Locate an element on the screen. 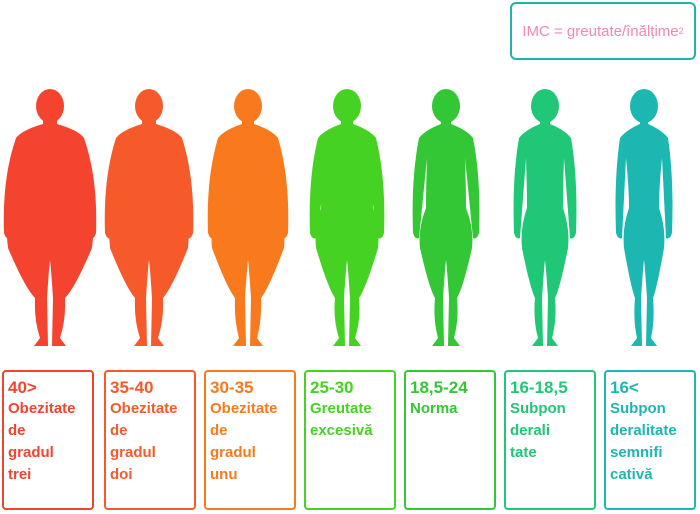 This screenshot has width=700, height=514. bmi-category-card: 16-18,5 Subpon derali tate is located at coordinates (550, 440).